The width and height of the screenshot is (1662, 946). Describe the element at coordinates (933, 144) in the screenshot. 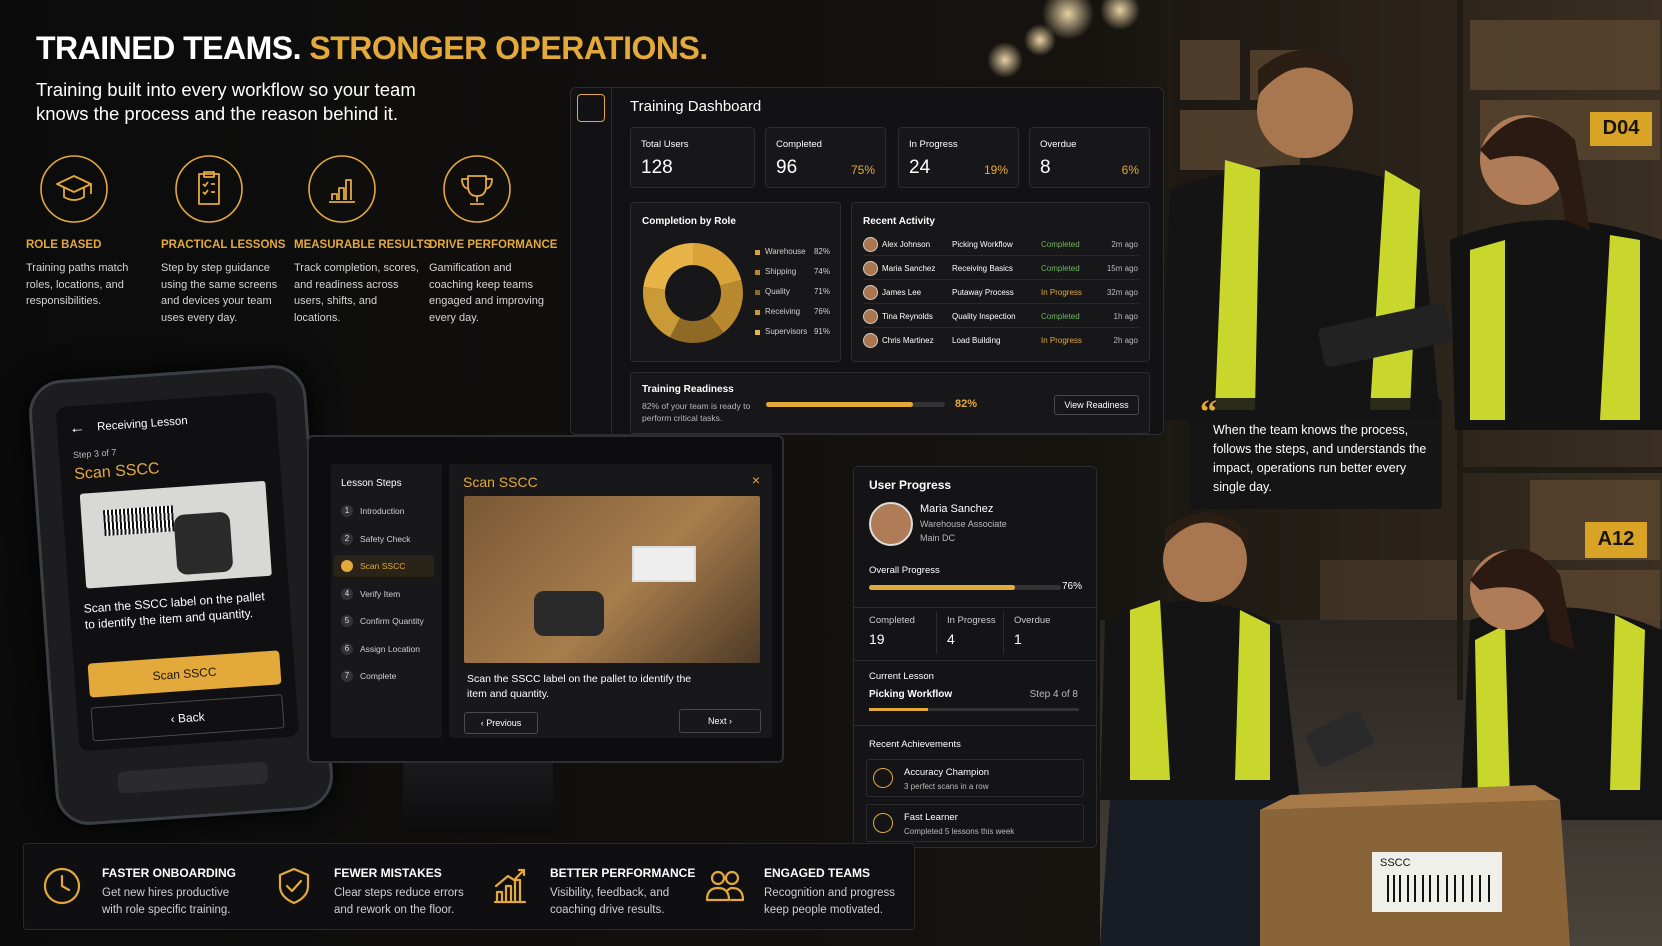

I see `stat-label: In Progress` at that location.